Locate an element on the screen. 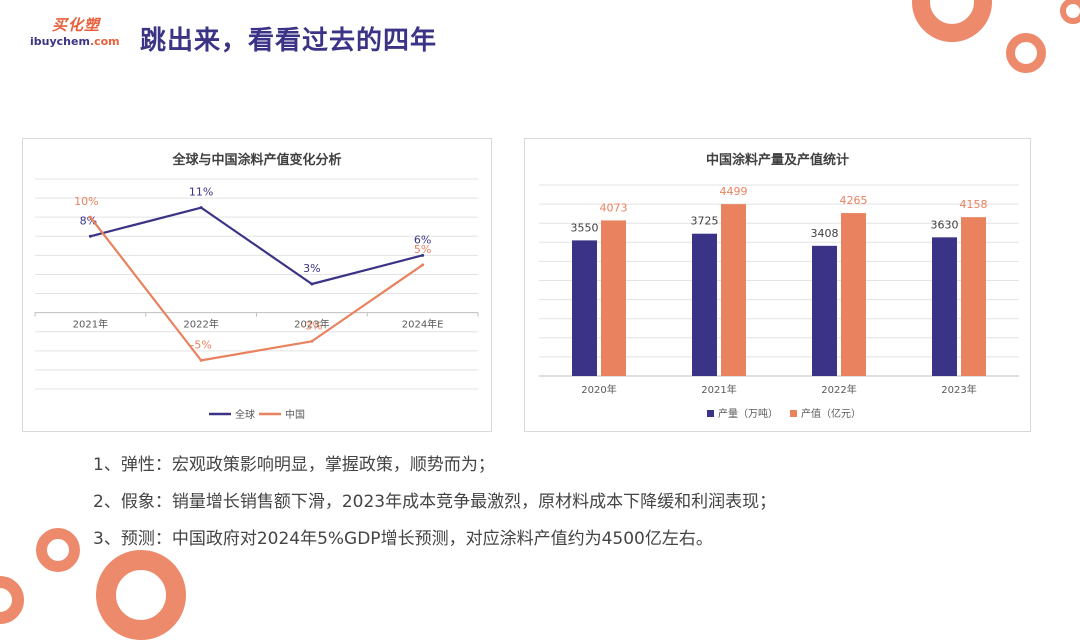 The image size is (1080, 640). brand-logo: 买化塑 ibuychem.com is located at coordinates (77, 34).